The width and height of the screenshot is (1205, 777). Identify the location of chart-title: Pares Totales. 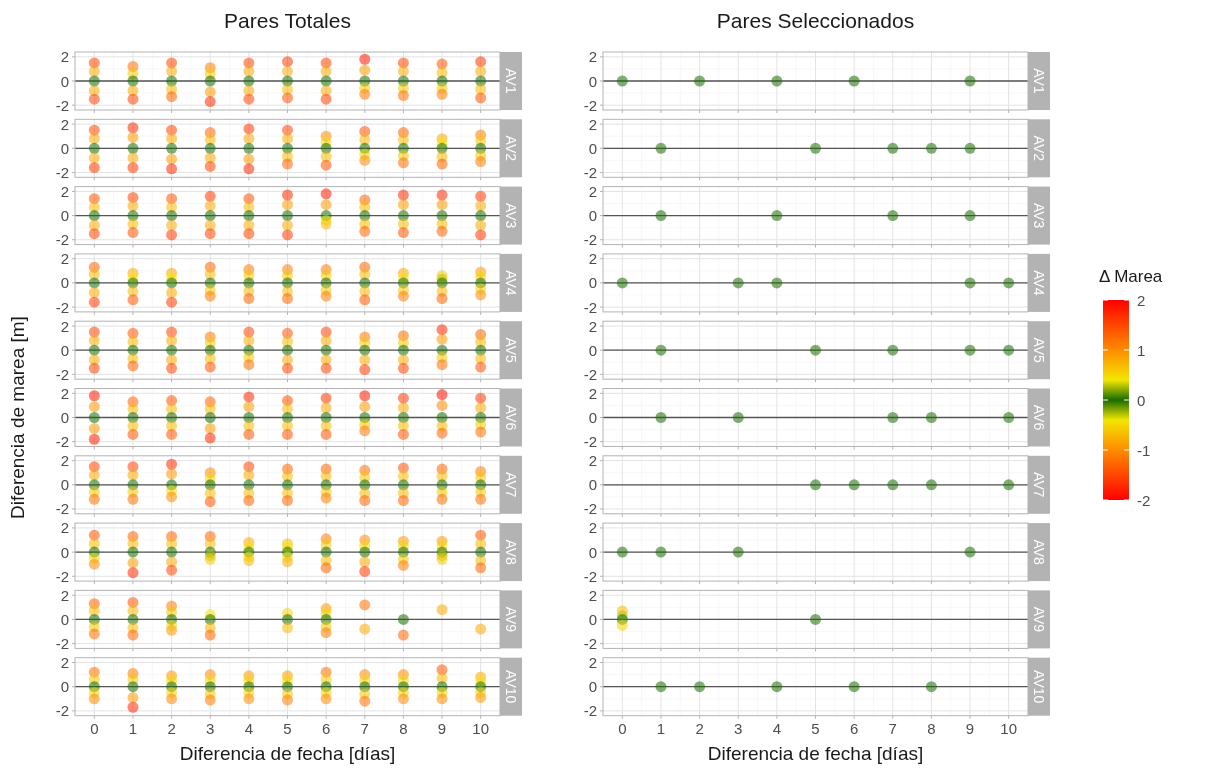
(287, 20).